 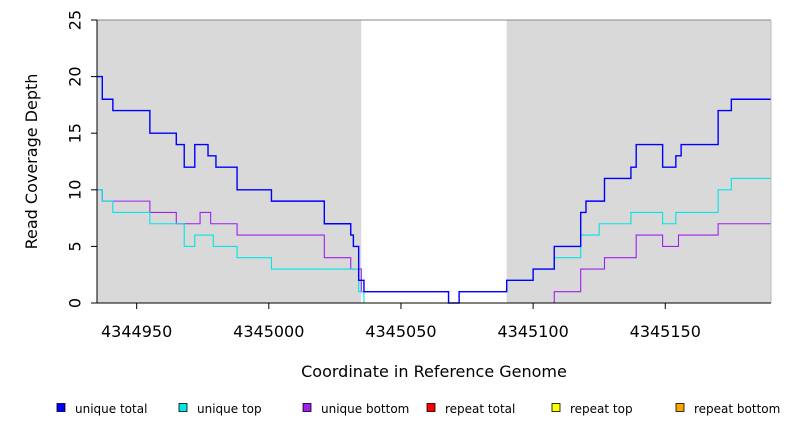 I want to click on x-tick-label: 4345050, so click(x=400, y=331).